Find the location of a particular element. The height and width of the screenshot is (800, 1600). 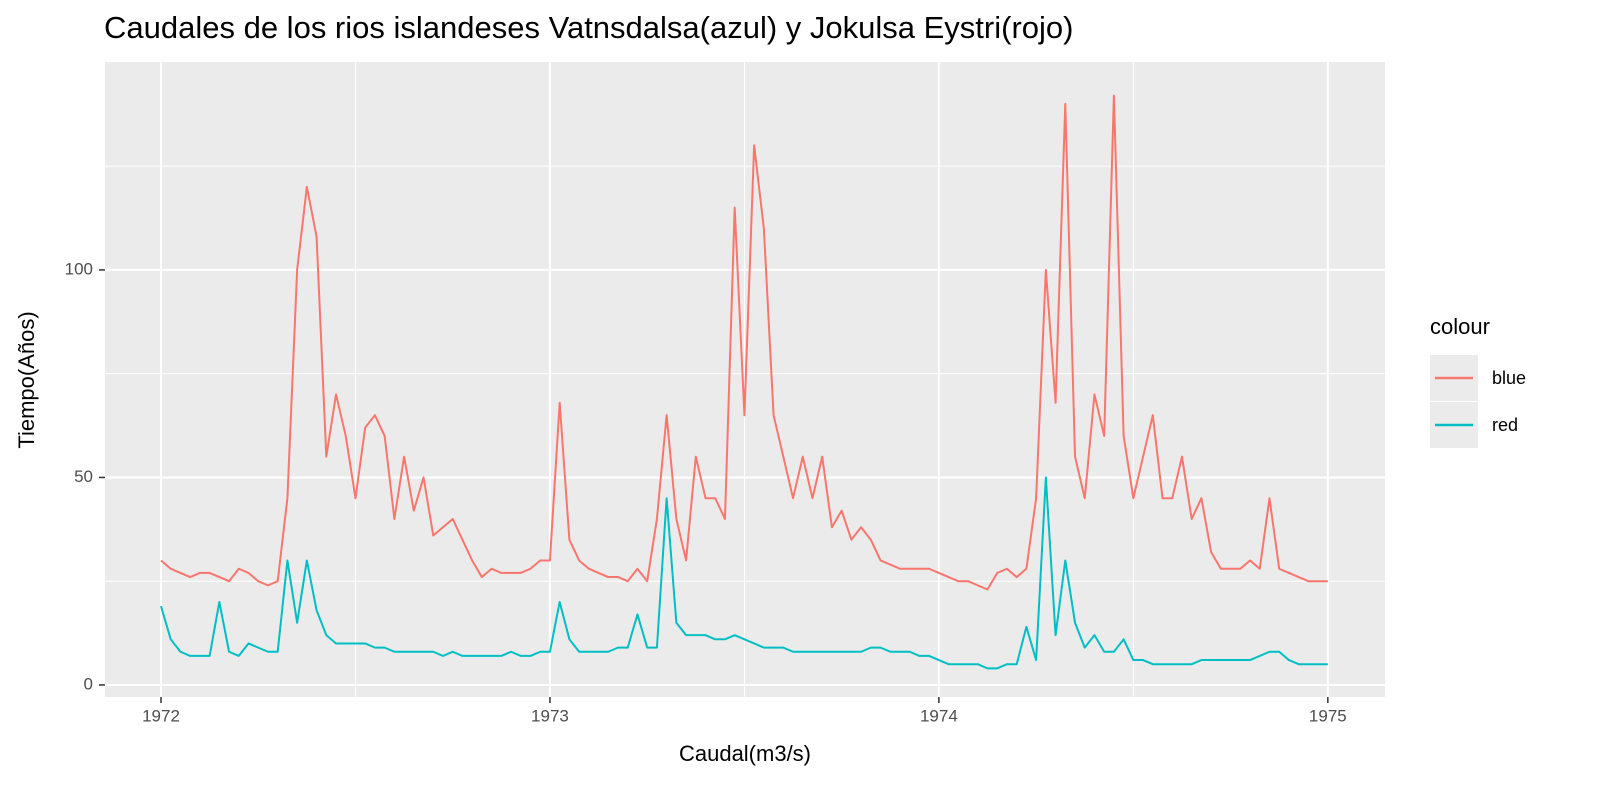

y-tick-label: 0 is located at coordinates (88, 683).